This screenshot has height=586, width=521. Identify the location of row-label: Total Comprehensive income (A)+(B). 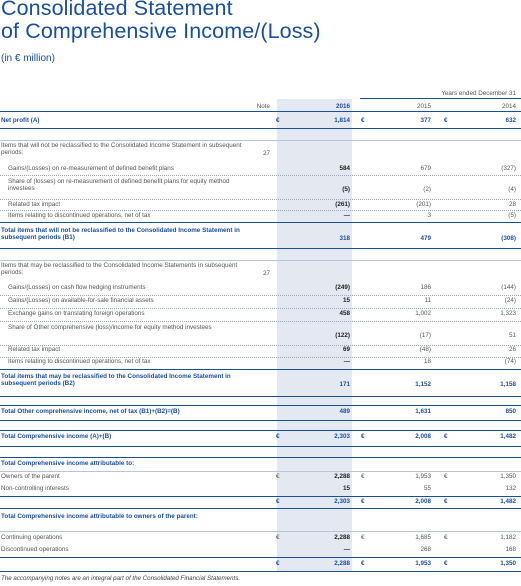
(56, 436).